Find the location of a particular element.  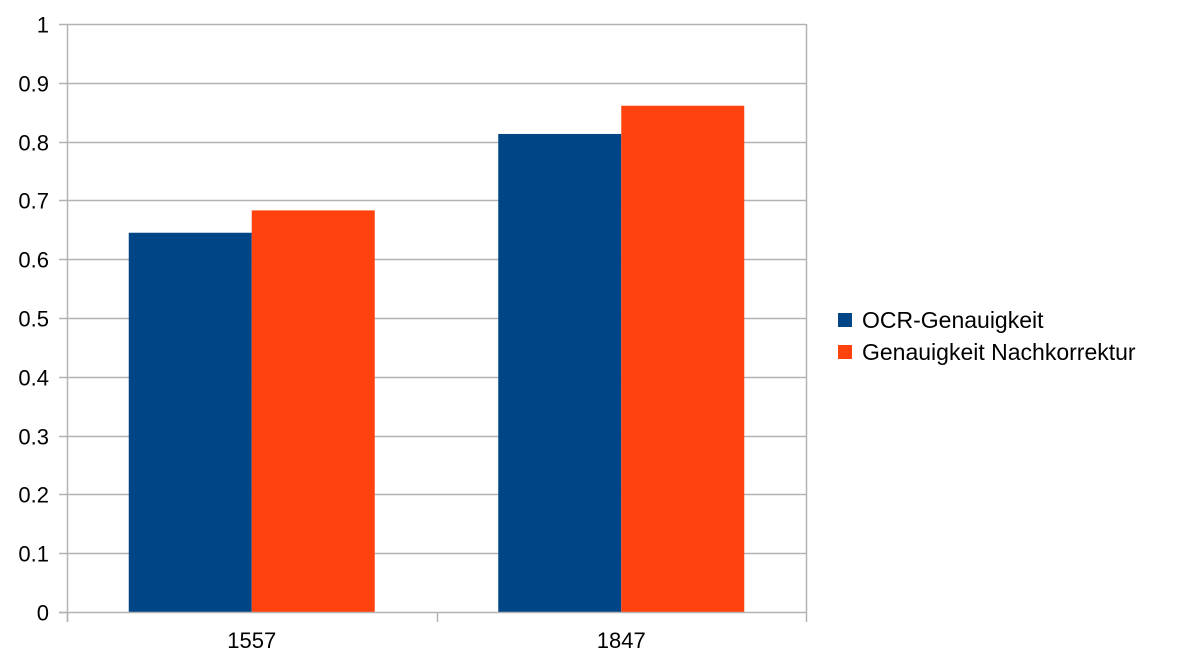

y-tick-label-4: 0.4 is located at coordinates (33, 378).